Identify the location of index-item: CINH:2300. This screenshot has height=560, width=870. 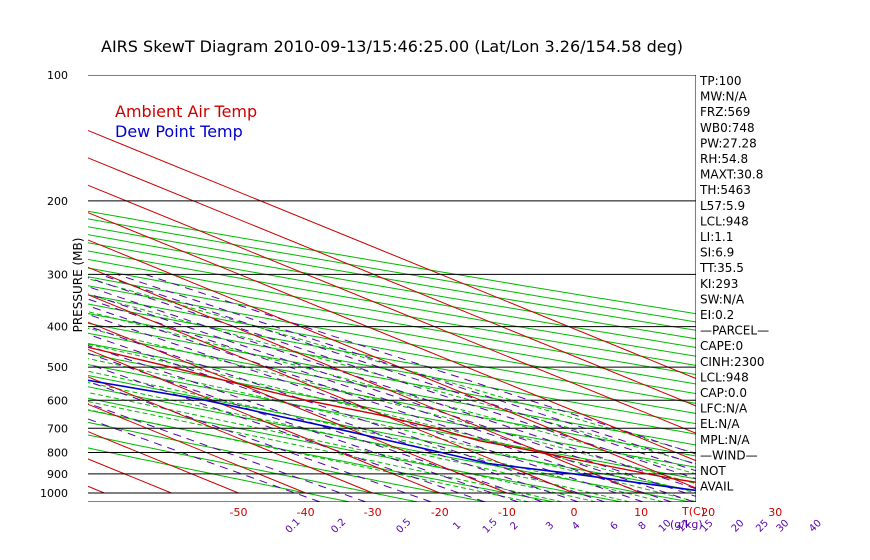
(732, 362).